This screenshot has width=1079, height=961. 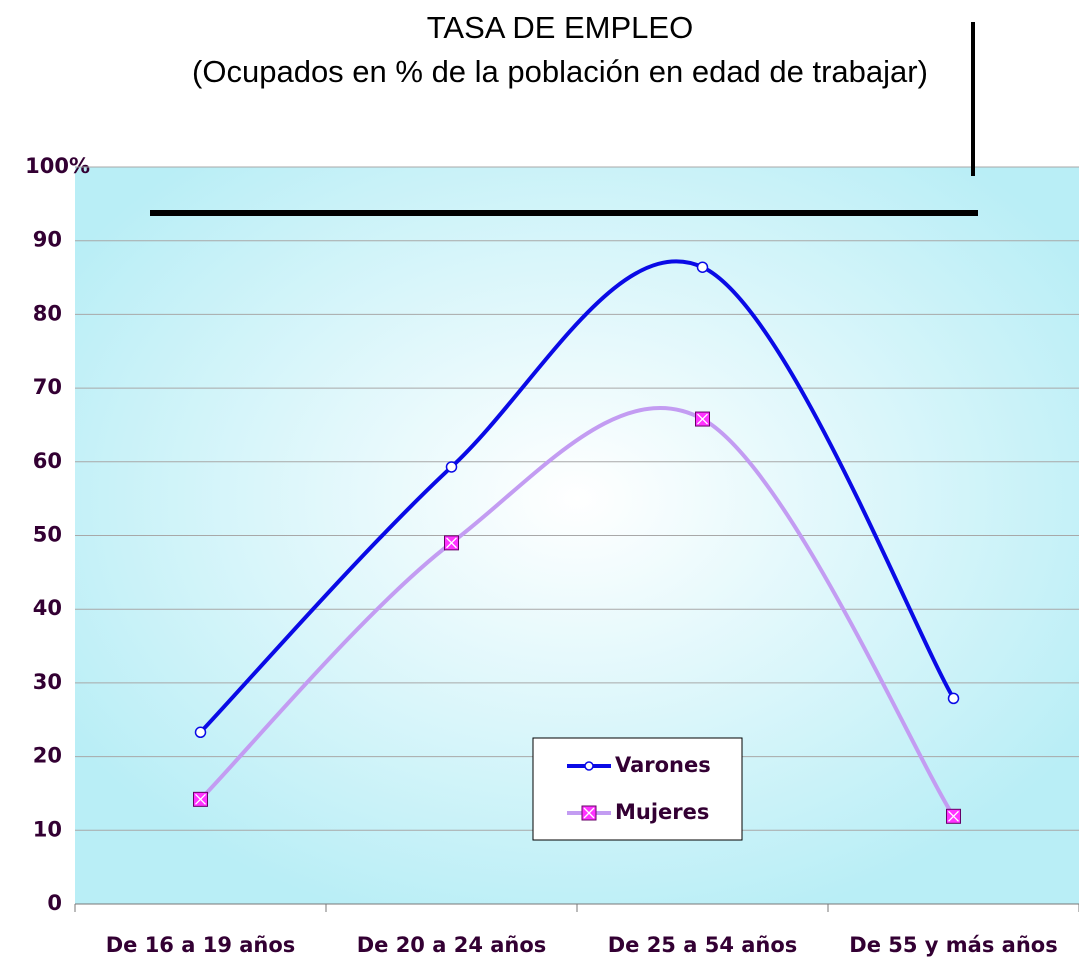 I want to click on legend-items: Varones Mujeres, so click(x=639, y=788).